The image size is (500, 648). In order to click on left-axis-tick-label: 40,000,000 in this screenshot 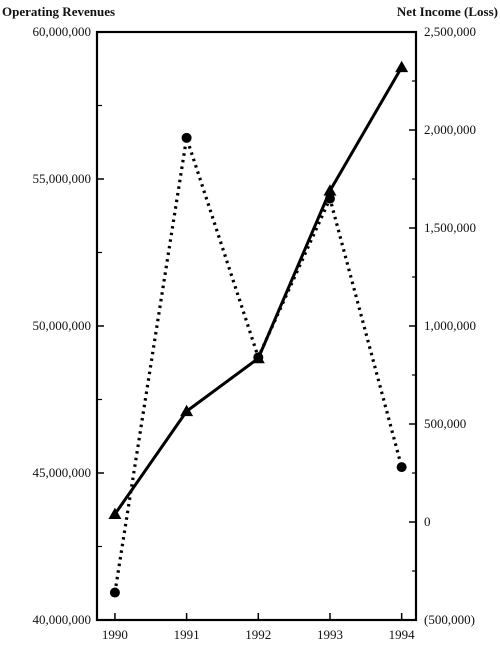, I will do `click(62, 619)`.